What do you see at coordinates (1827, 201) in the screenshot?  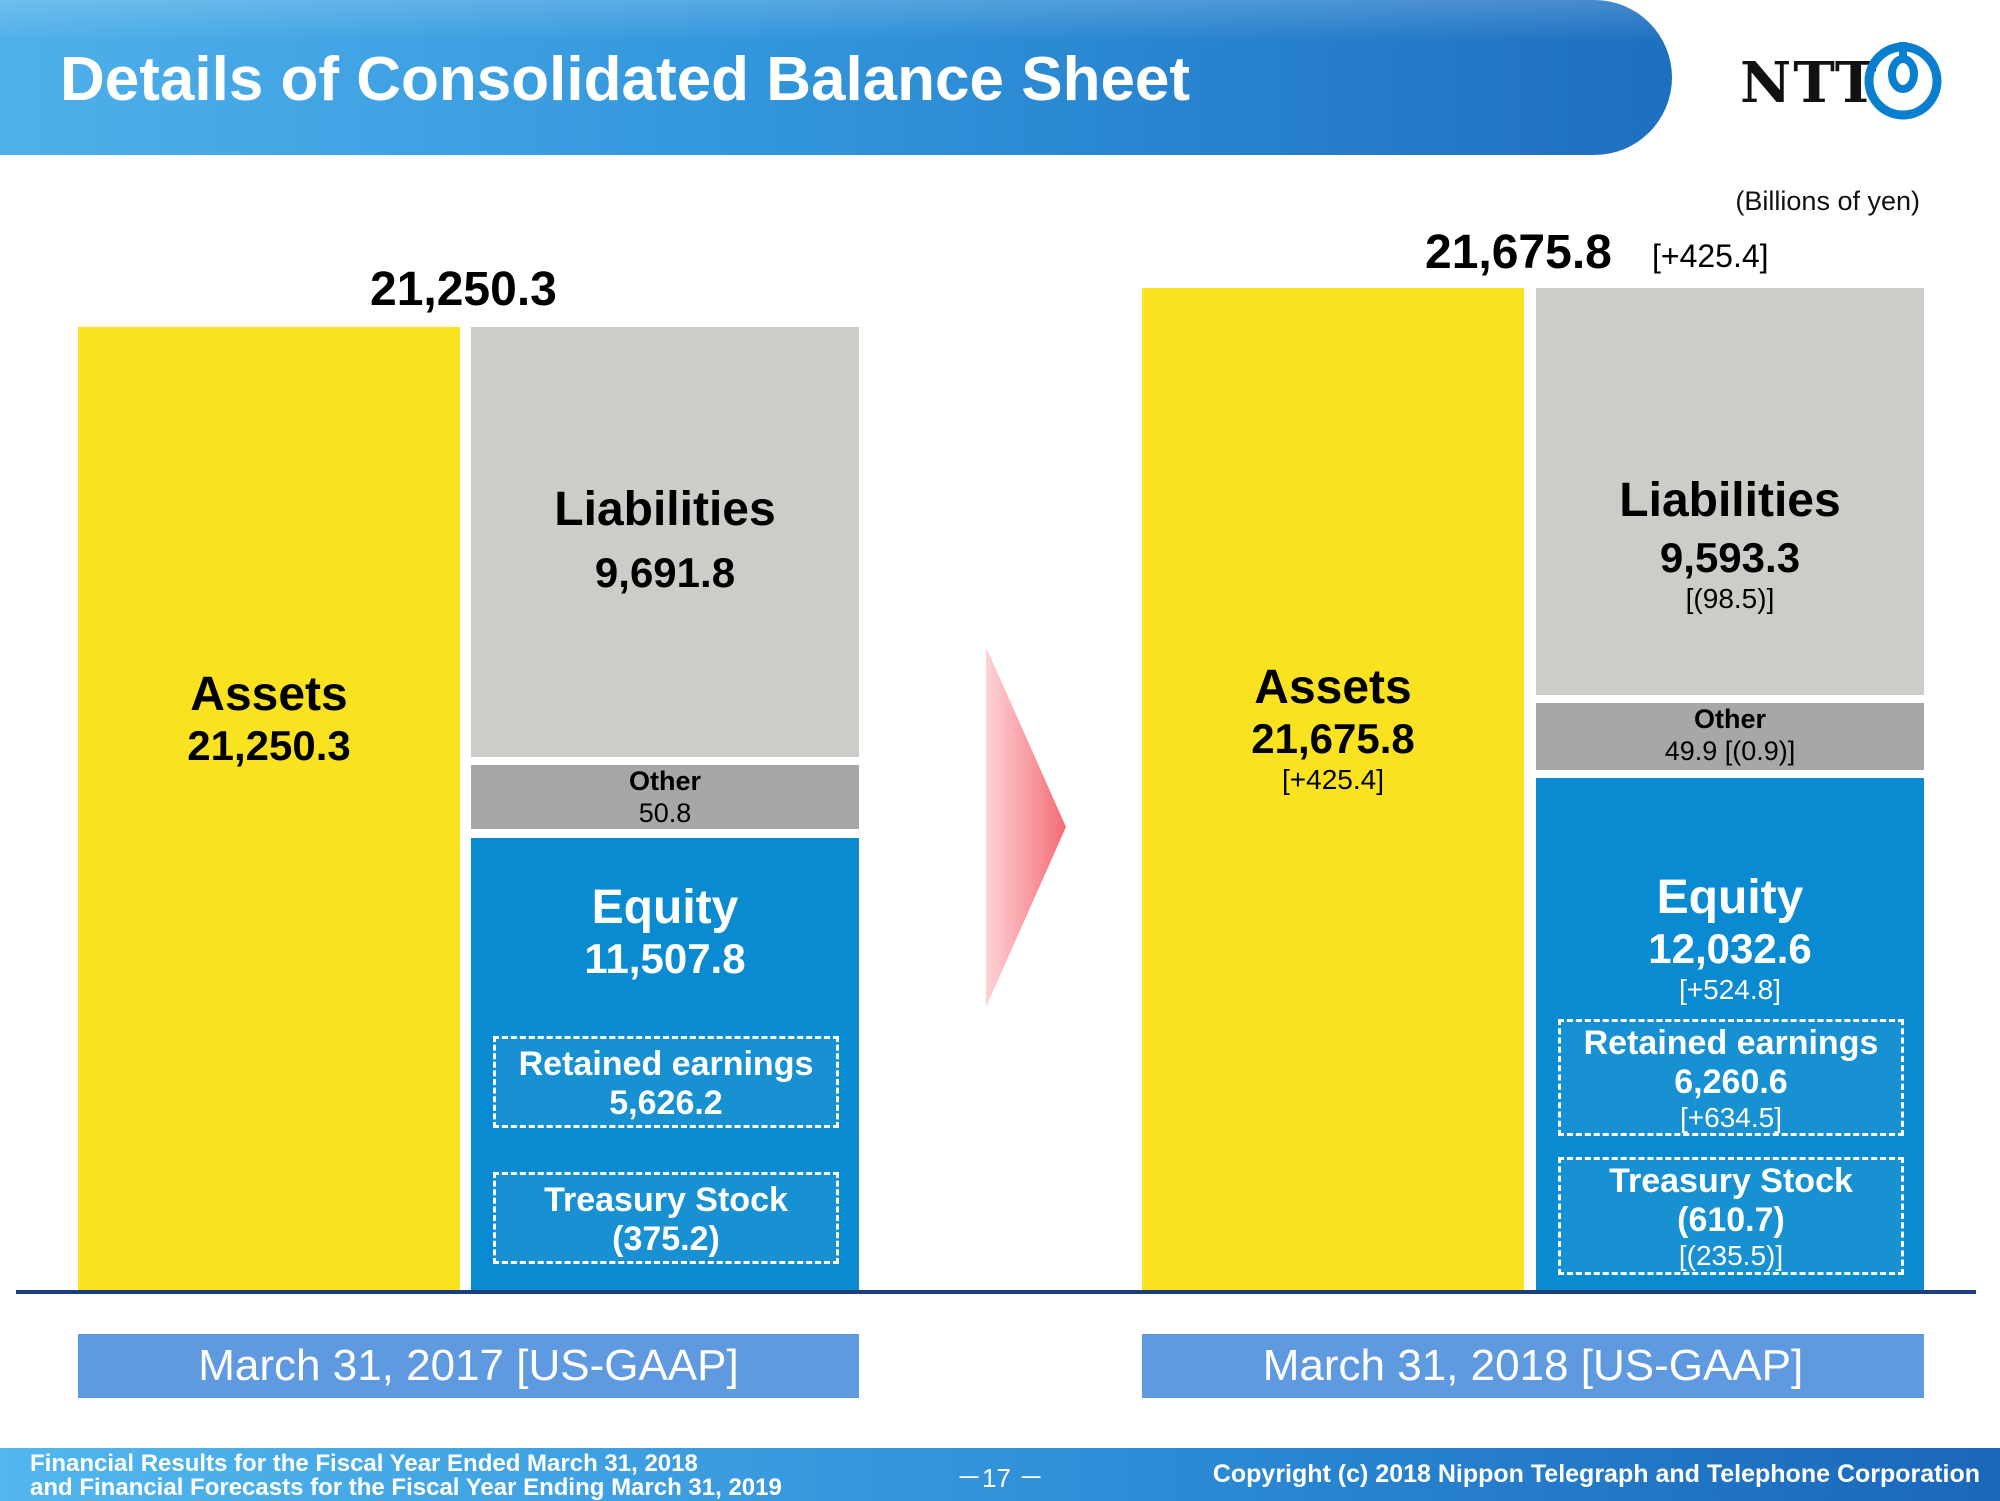 I see `units-note: (Billions of yen)` at bounding box center [1827, 201].